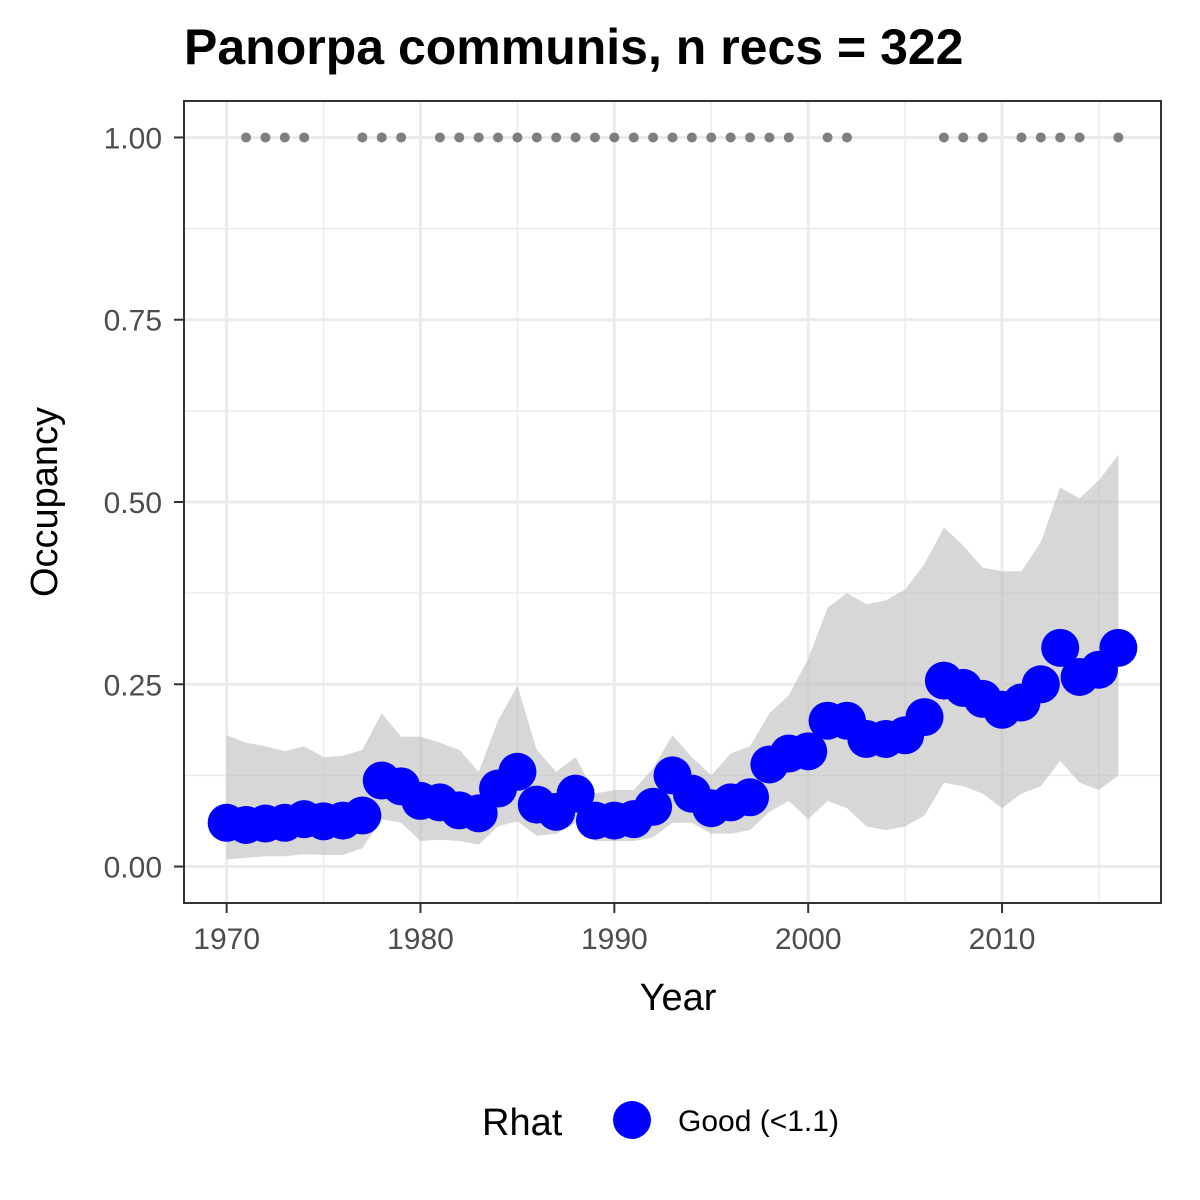 The width and height of the screenshot is (1200, 1200). Describe the element at coordinates (133, 503) in the screenshot. I see `y-tick-label: 0.50` at that location.